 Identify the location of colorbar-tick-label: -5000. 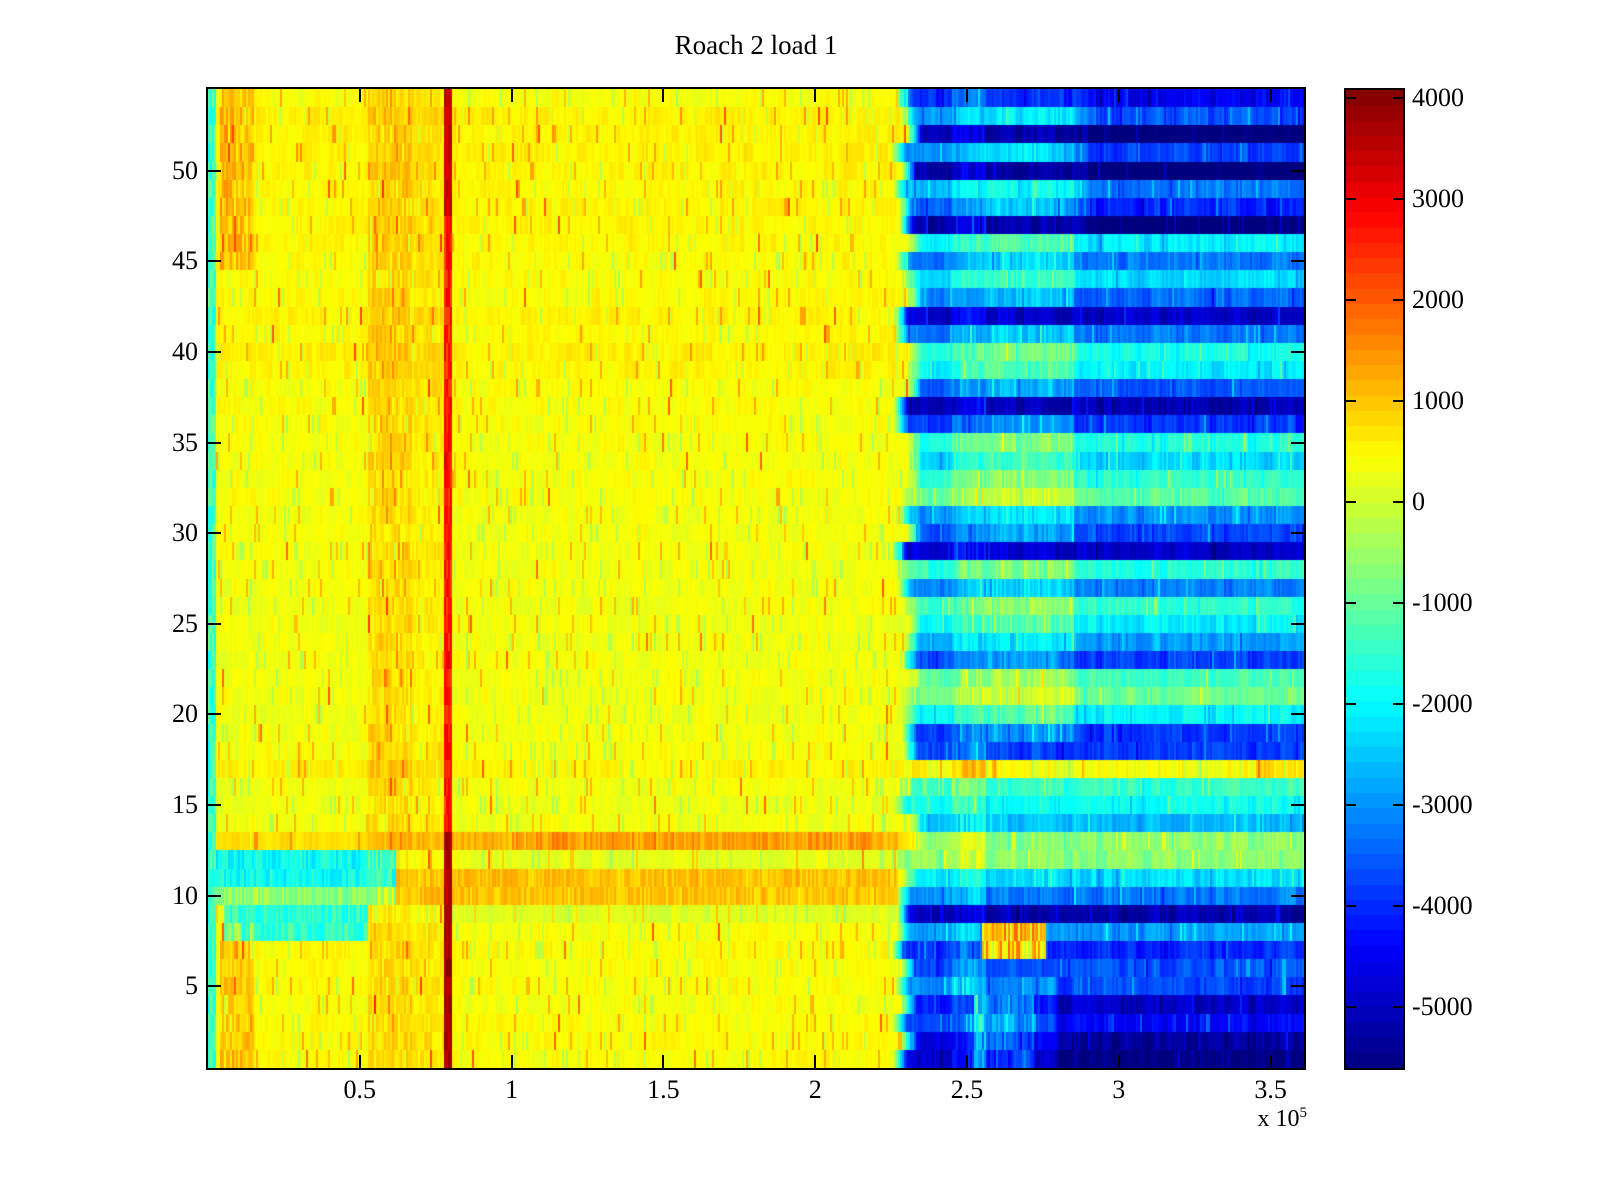
(1442, 1006).